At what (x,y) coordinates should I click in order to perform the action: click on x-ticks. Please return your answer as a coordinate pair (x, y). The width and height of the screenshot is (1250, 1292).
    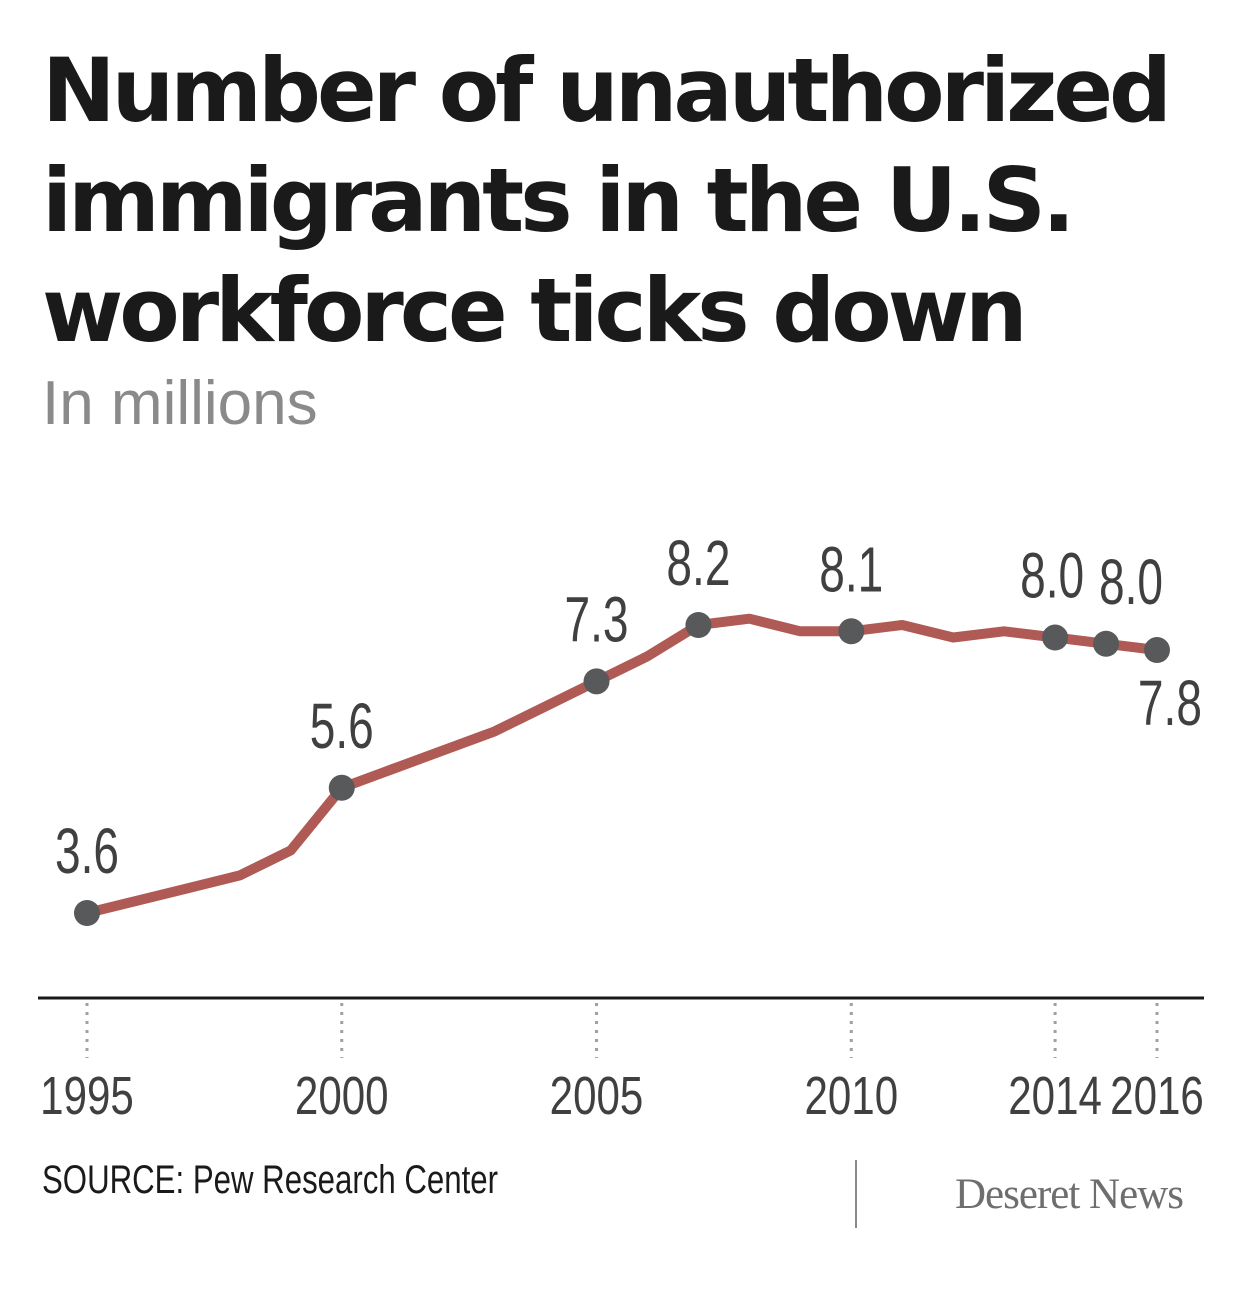
    Looking at the image, I should click on (622, 1030).